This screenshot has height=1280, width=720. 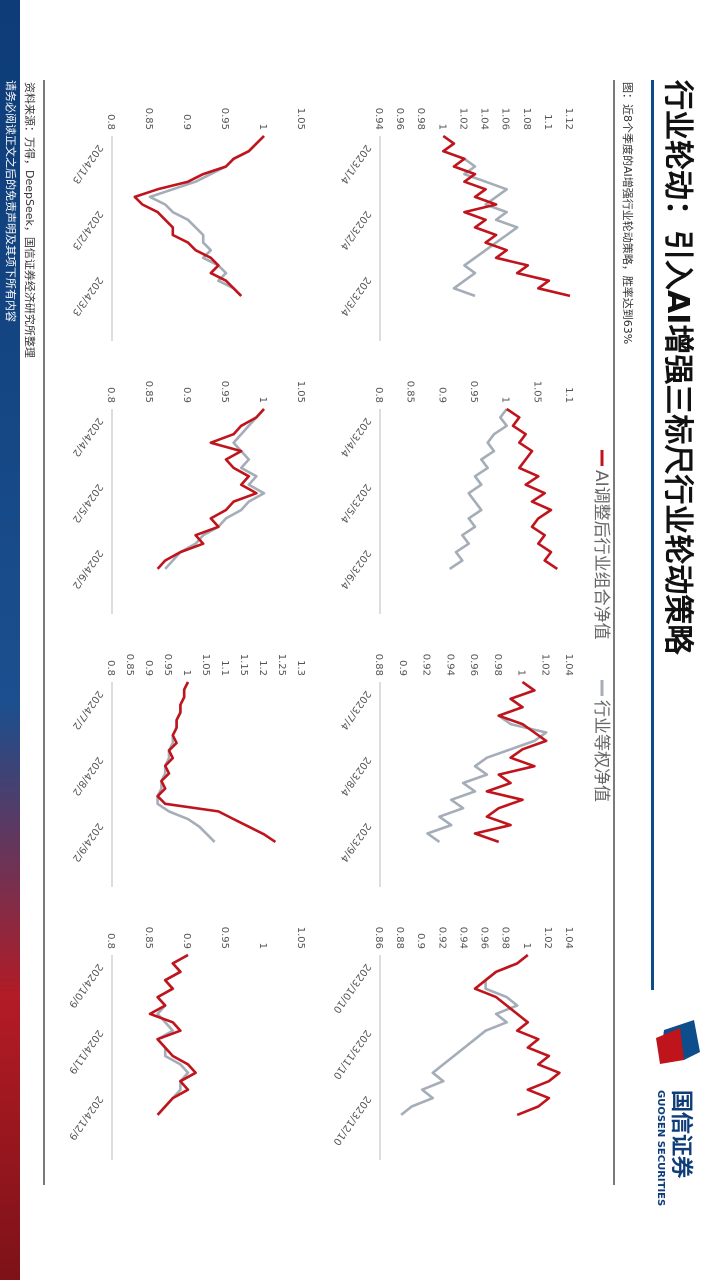 I want to click on x-tick-label: 2023/10/10, so click(x=351, y=988).